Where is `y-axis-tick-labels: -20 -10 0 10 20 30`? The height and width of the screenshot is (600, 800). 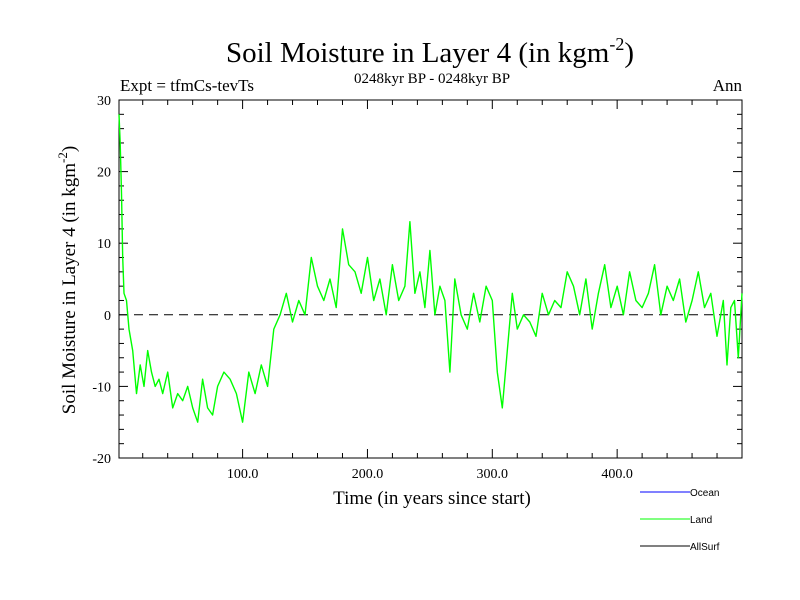 y-axis-tick-labels: -20 -10 0 10 20 30 is located at coordinates (101, 280).